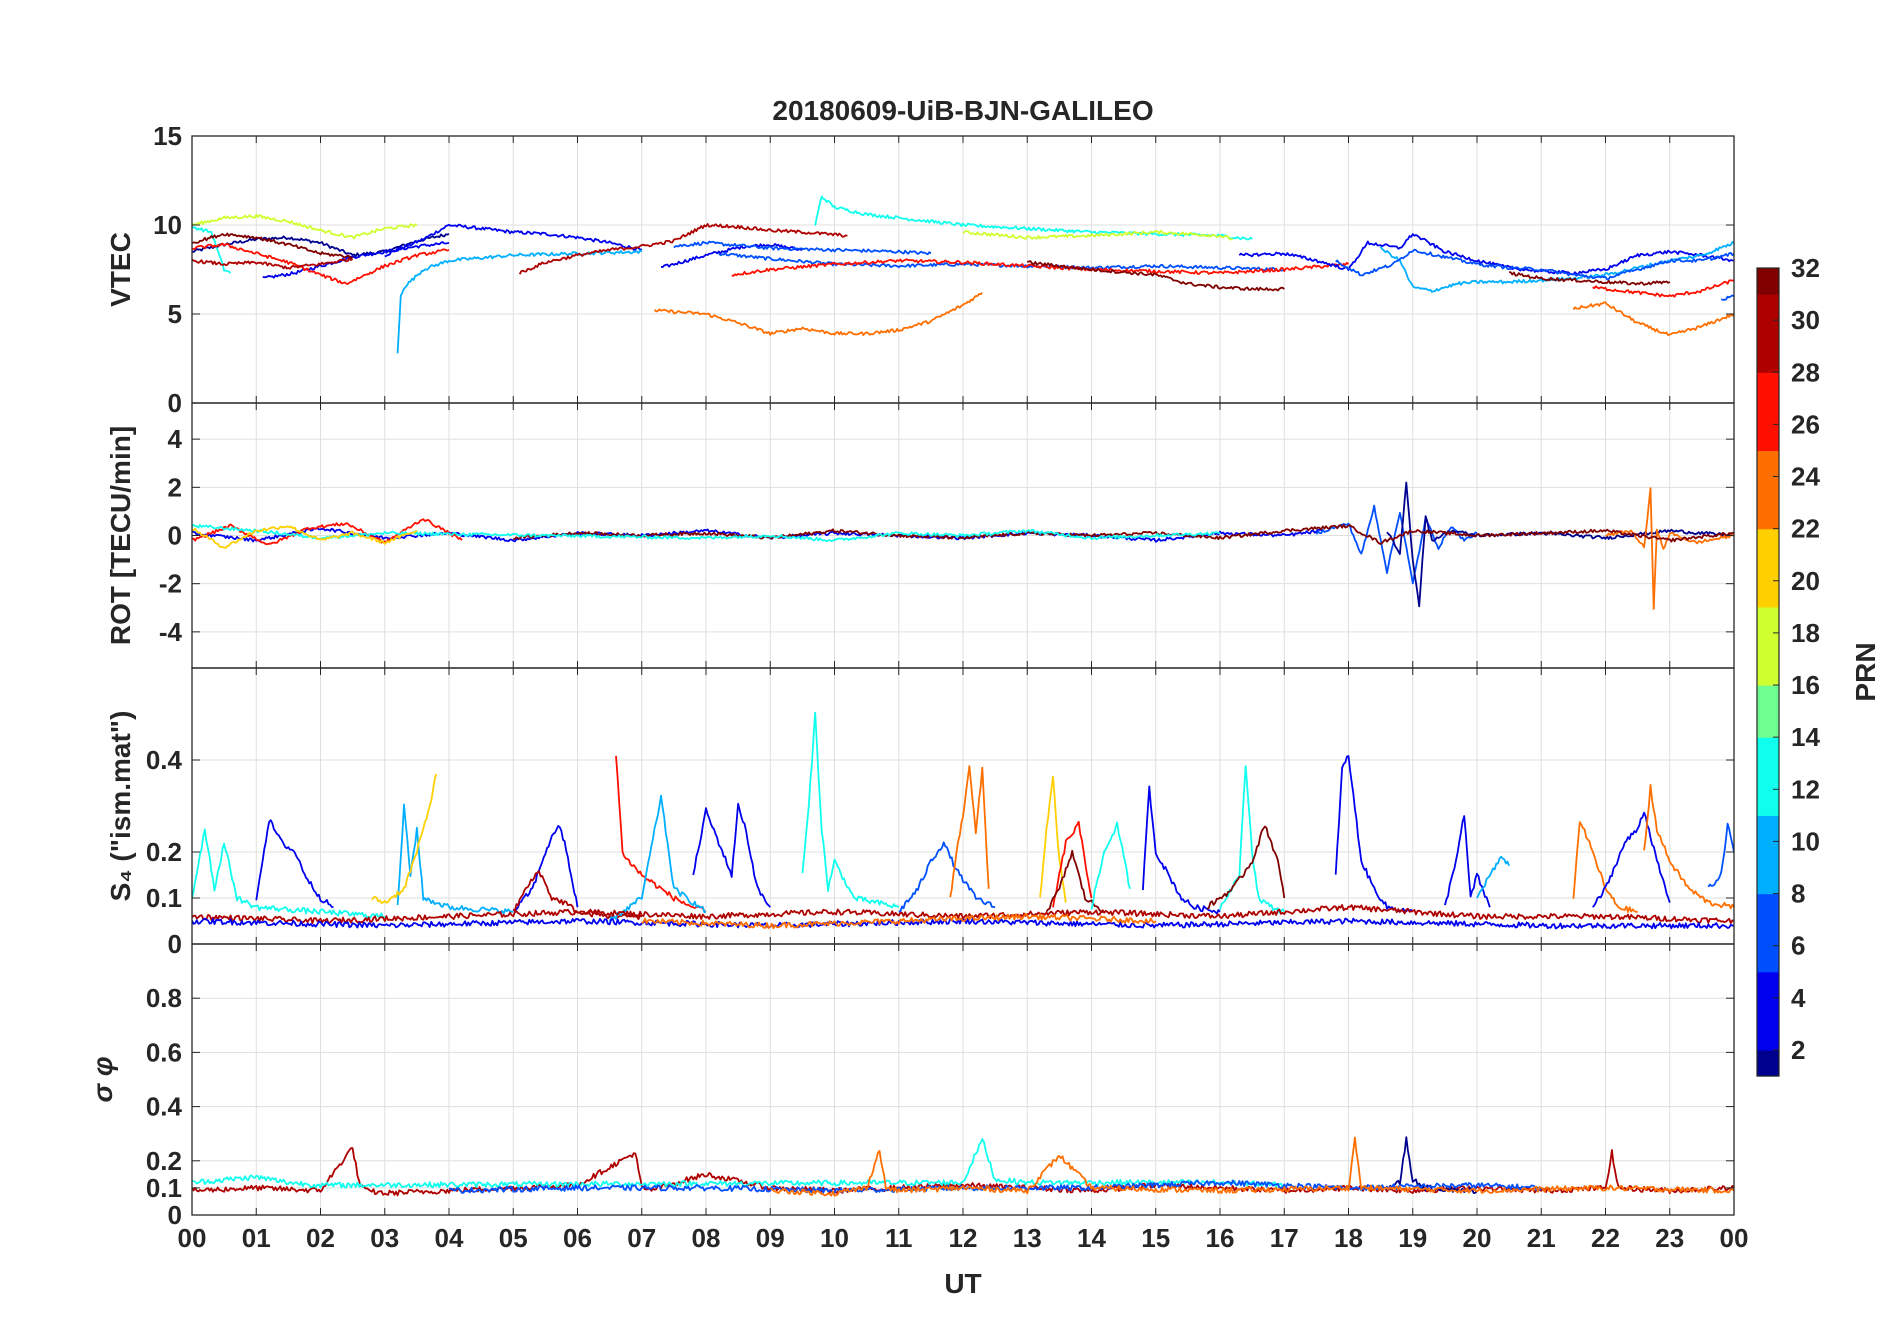  I want to click on x-tick-label: 23, so click(1669, 1238).